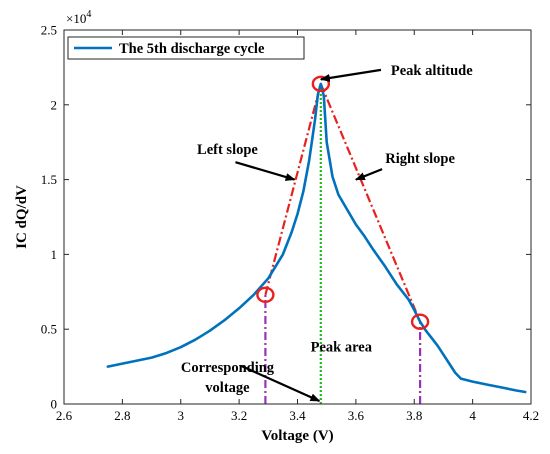 This screenshot has width=550, height=454. I want to click on y-tick-label: 1.5, so click(49, 179).